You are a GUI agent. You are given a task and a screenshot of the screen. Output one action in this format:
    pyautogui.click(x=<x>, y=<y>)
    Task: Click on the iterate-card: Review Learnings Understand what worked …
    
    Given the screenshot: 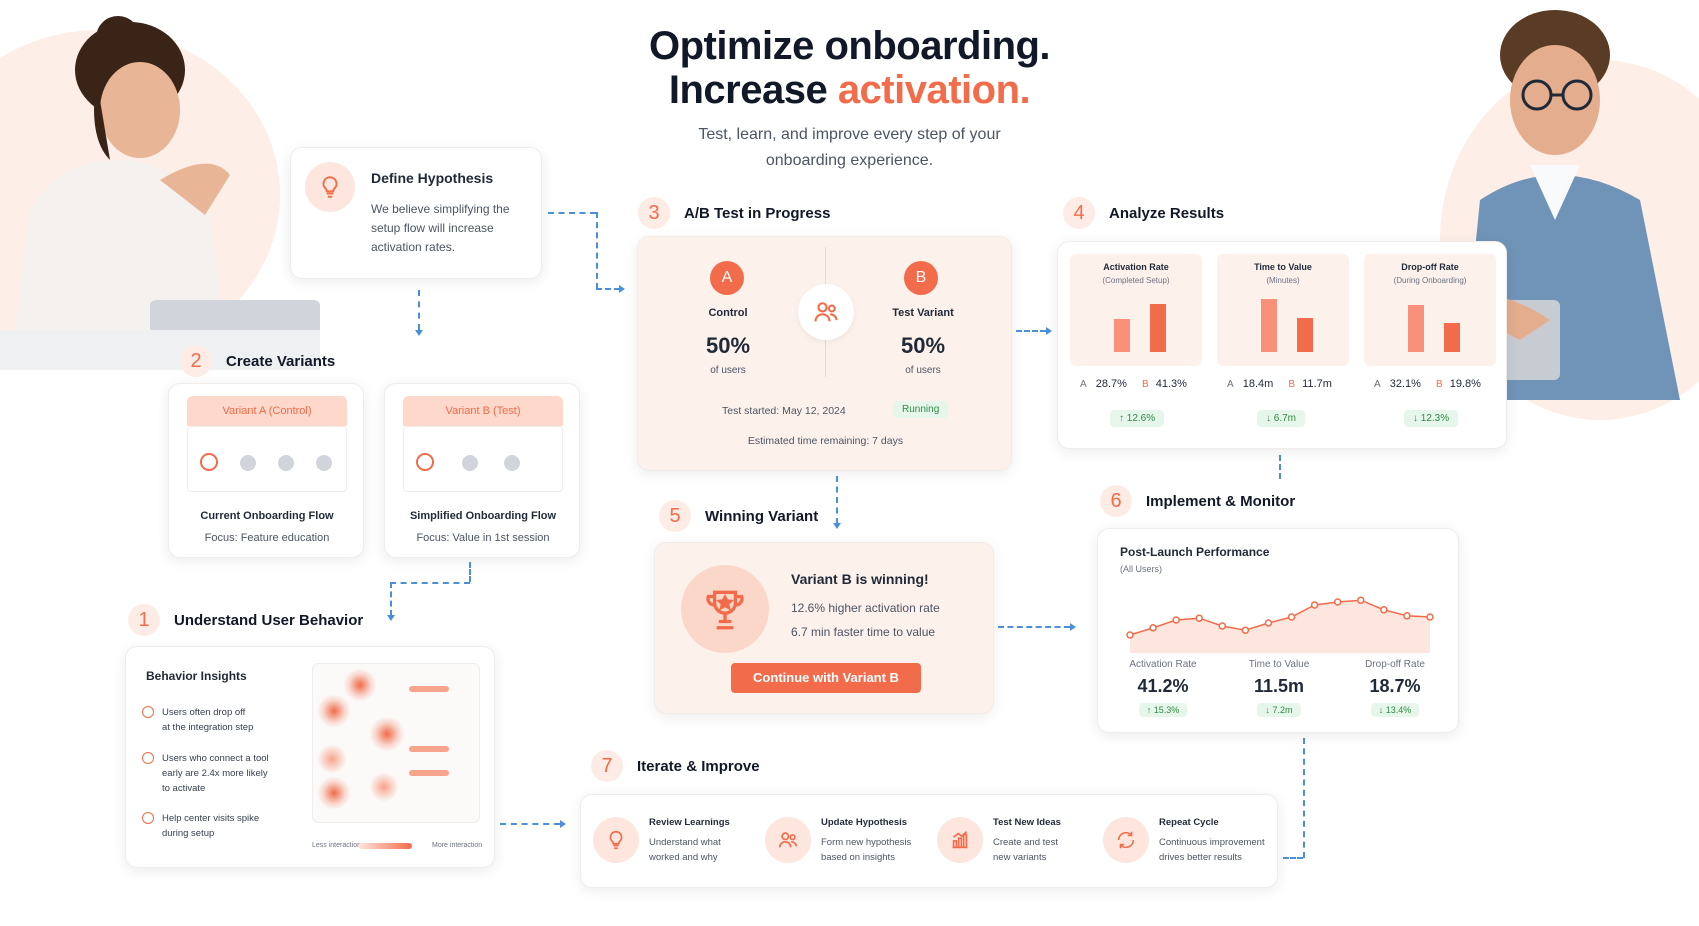 What is the action you would take?
    pyautogui.click(x=929, y=841)
    